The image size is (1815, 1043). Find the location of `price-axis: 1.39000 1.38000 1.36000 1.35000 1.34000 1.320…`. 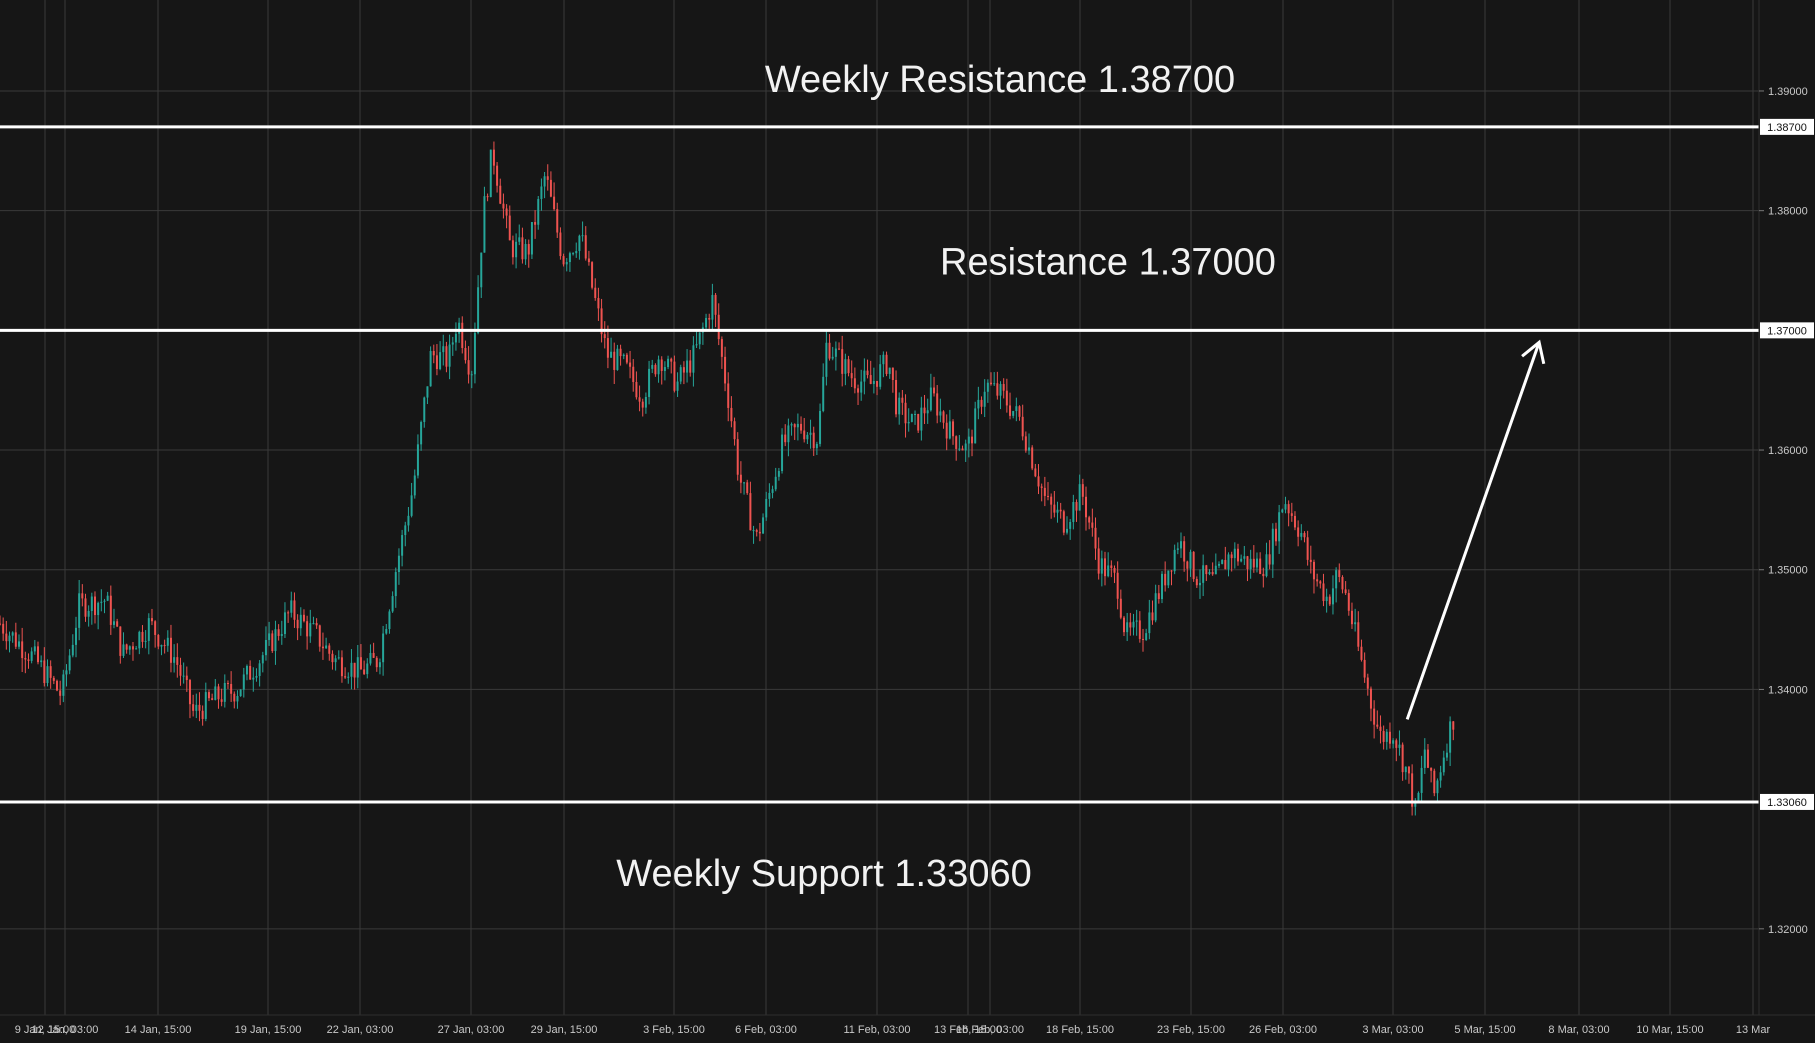

price-axis: 1.39000 1.38000 1.36000 1.35000 1.34000 1.320… is located at coordinates (1786, 507).